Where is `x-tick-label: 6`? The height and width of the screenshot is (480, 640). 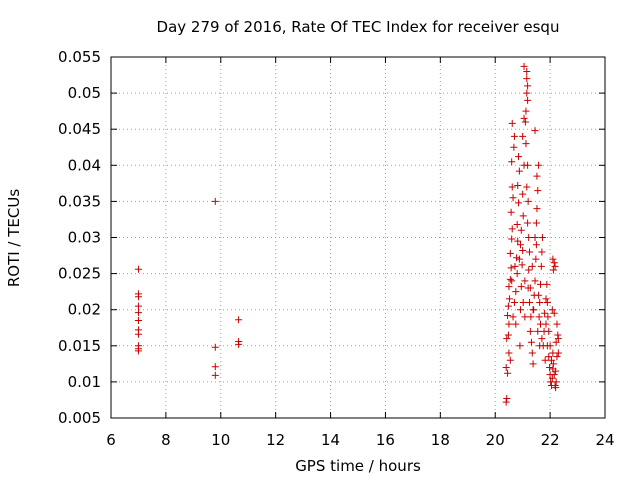 x-tick-label: 6 is located at coordinates (111, 440).